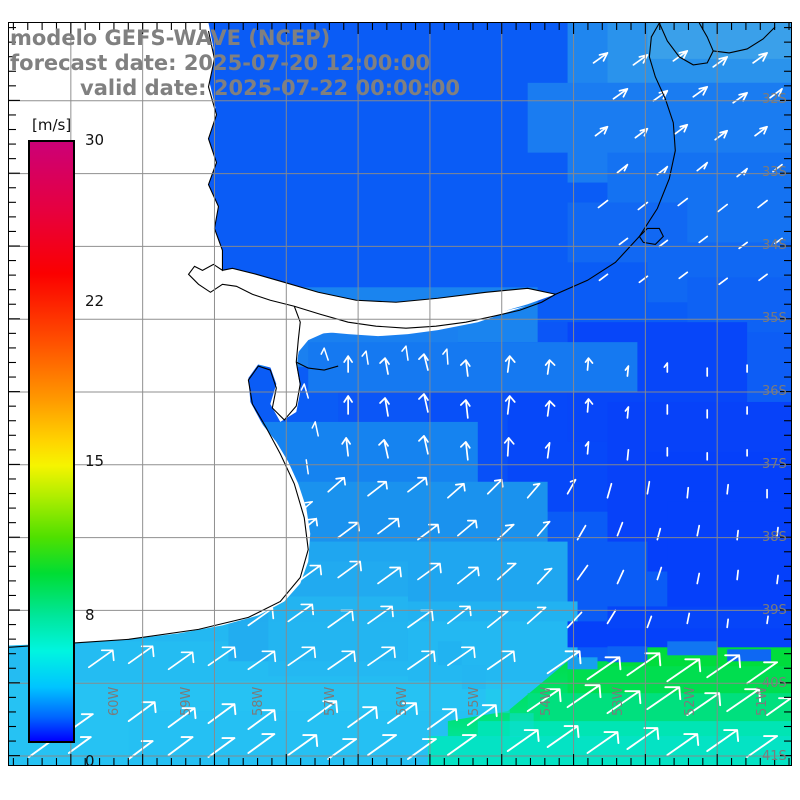  Describe the element at coordinates (95, 461) in the screenshot. I see `colorbar-tick-15: 15` at that location.